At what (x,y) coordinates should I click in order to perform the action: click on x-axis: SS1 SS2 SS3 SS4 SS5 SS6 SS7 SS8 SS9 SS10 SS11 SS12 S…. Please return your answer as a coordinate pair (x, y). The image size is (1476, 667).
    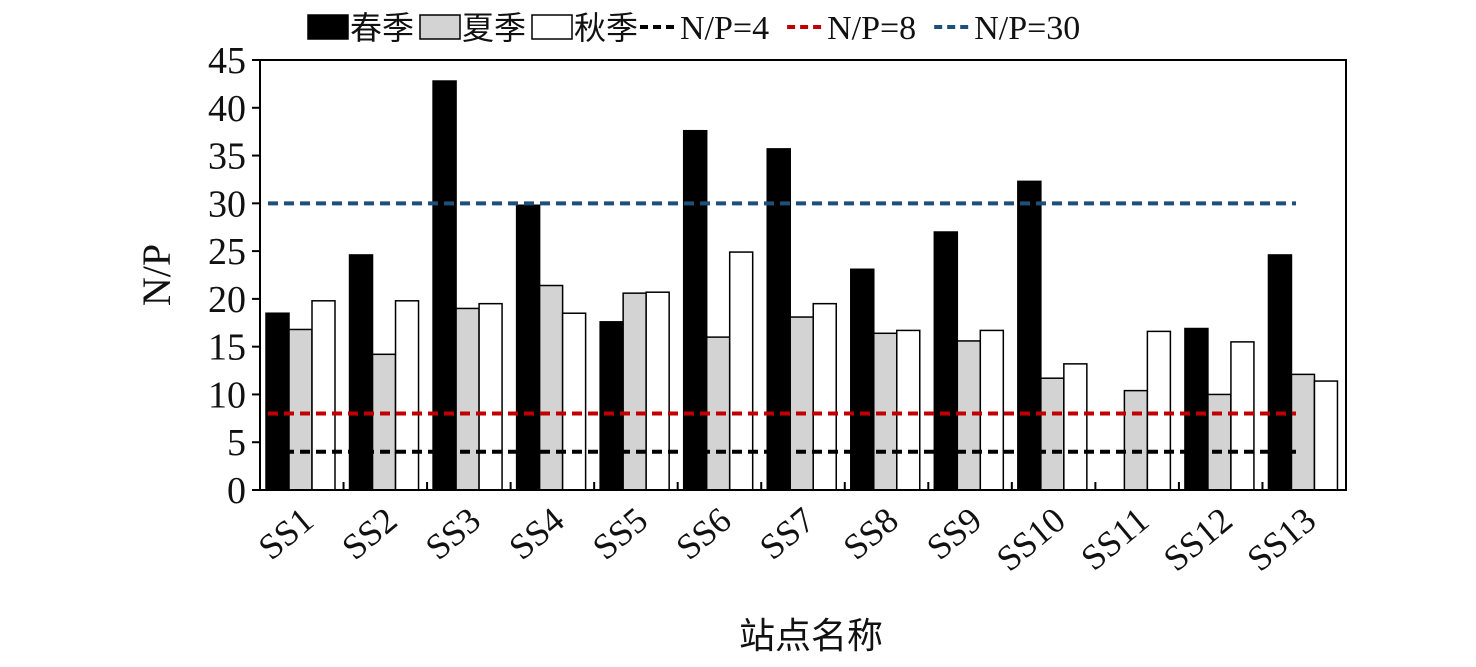
    Looking at the image, I should click on (787, 530).